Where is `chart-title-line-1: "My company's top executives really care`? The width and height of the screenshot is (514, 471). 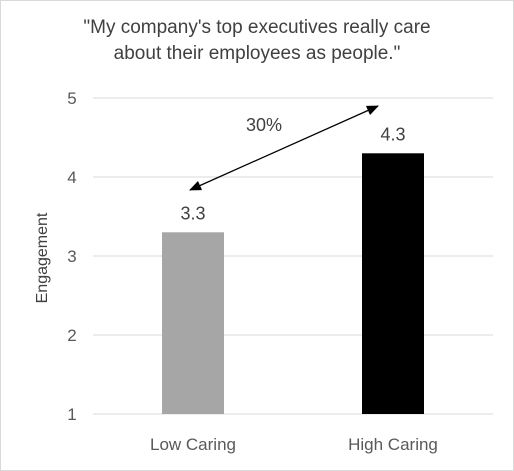 chart-title-line-1: "My company's top executives really care is located at coordinates (257, 27).